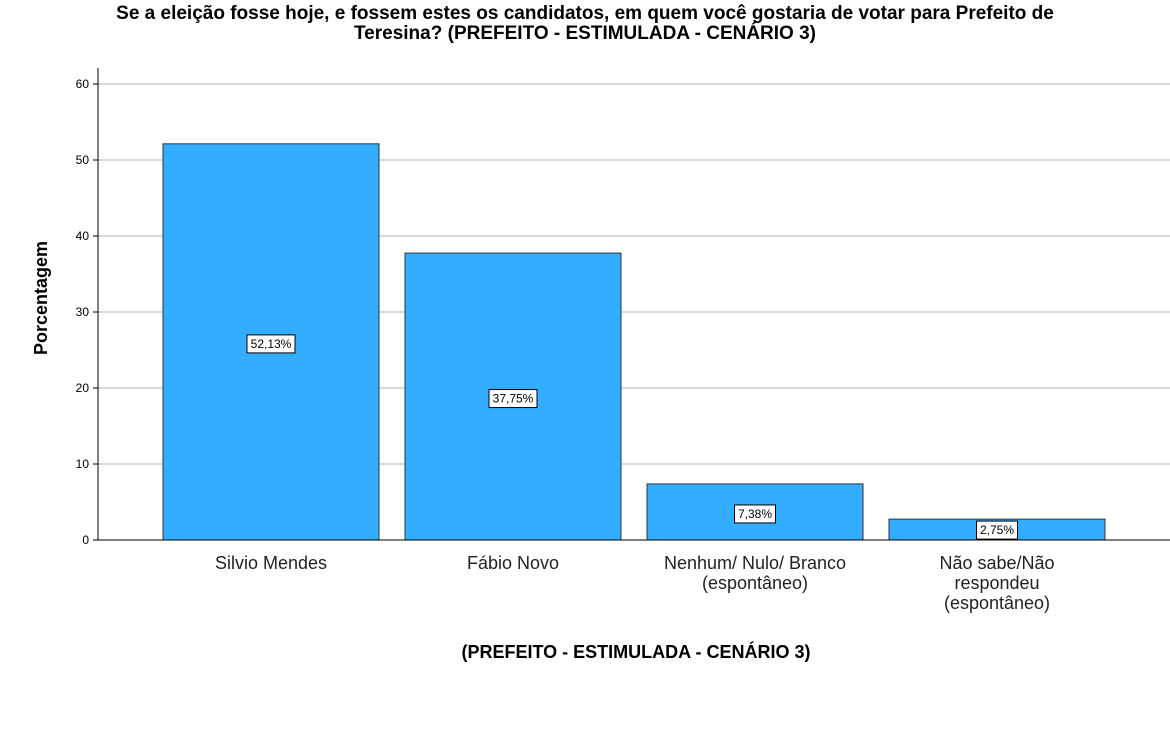 This screenshot has height=730, width=1170. What do you see at coordinates (513, 563) in the screenshot?
I see `category-label: Fábio Novo` at bounding box center [513, 563].